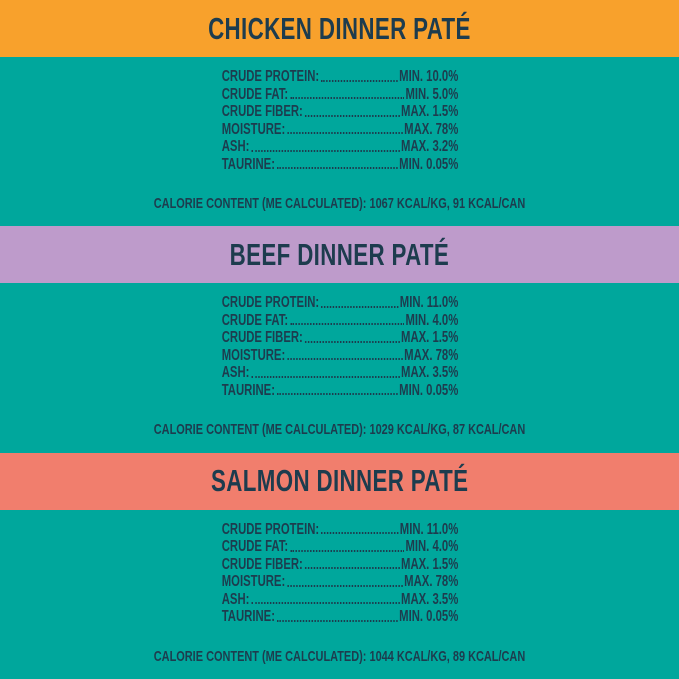 The image size is (679, 679). I want to click on chicken-title: CHICKEN DINNER PATÉ, so click(339, 28).